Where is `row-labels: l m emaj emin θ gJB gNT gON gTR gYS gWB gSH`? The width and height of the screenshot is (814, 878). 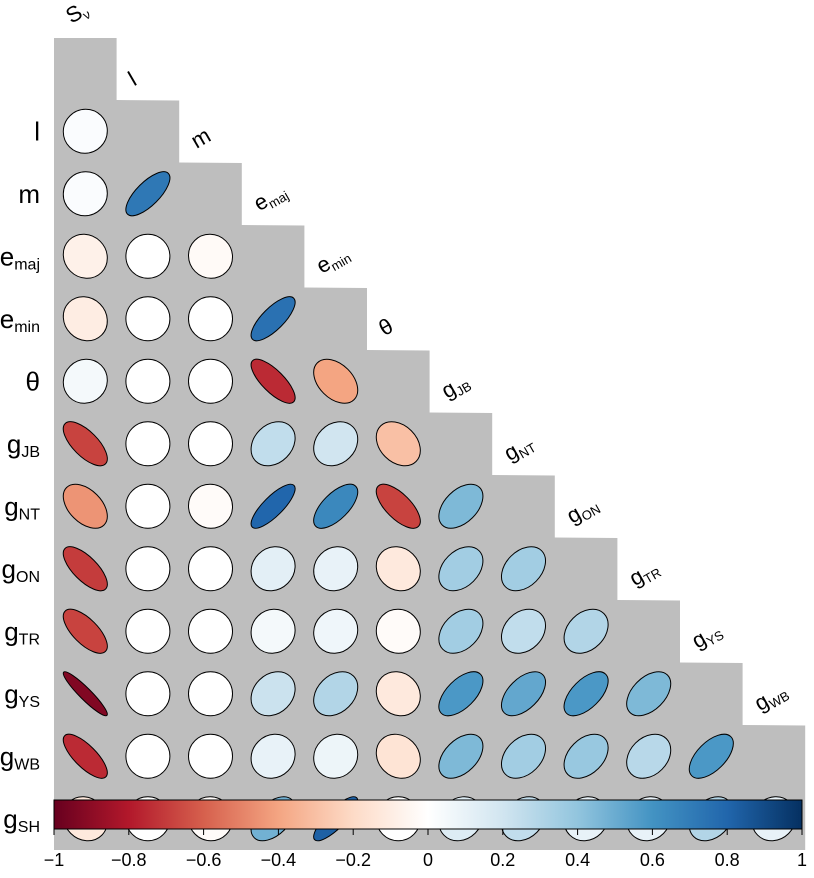
row-labels: l m emaj emin θ gJB gNT gON gTR gYS gWB gSH is located at coordinates (20, 476).